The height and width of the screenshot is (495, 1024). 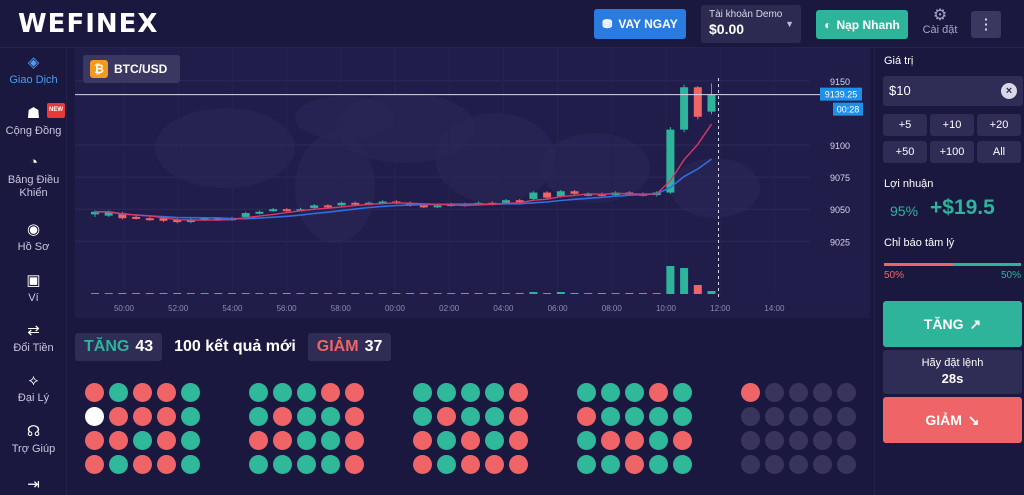 What do you see at coordinates (341, 308) in the screenshot?
I see `x-tick-label: 58:00` at bounding box center [341, 308].